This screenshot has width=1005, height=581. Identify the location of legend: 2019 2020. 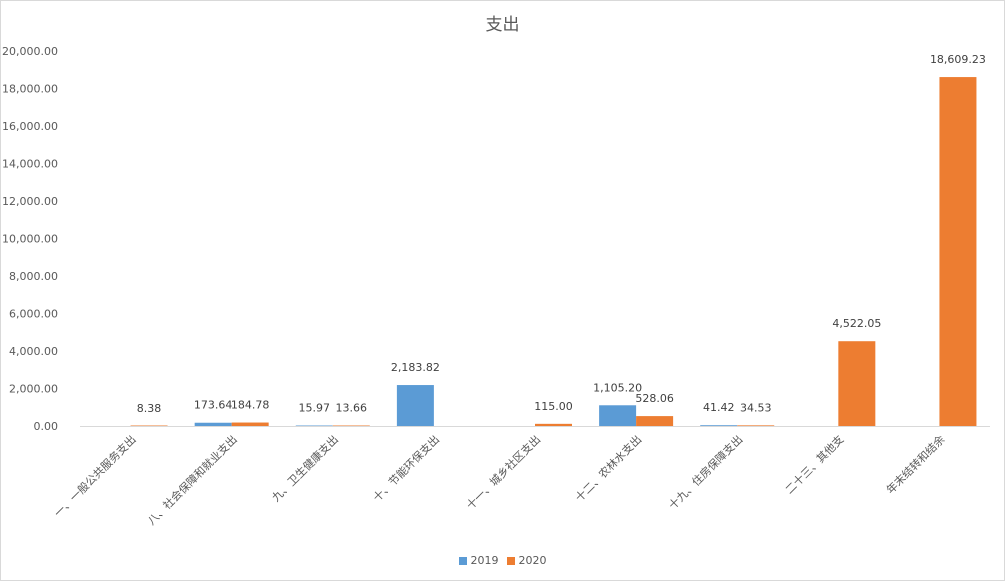
(502, 560).